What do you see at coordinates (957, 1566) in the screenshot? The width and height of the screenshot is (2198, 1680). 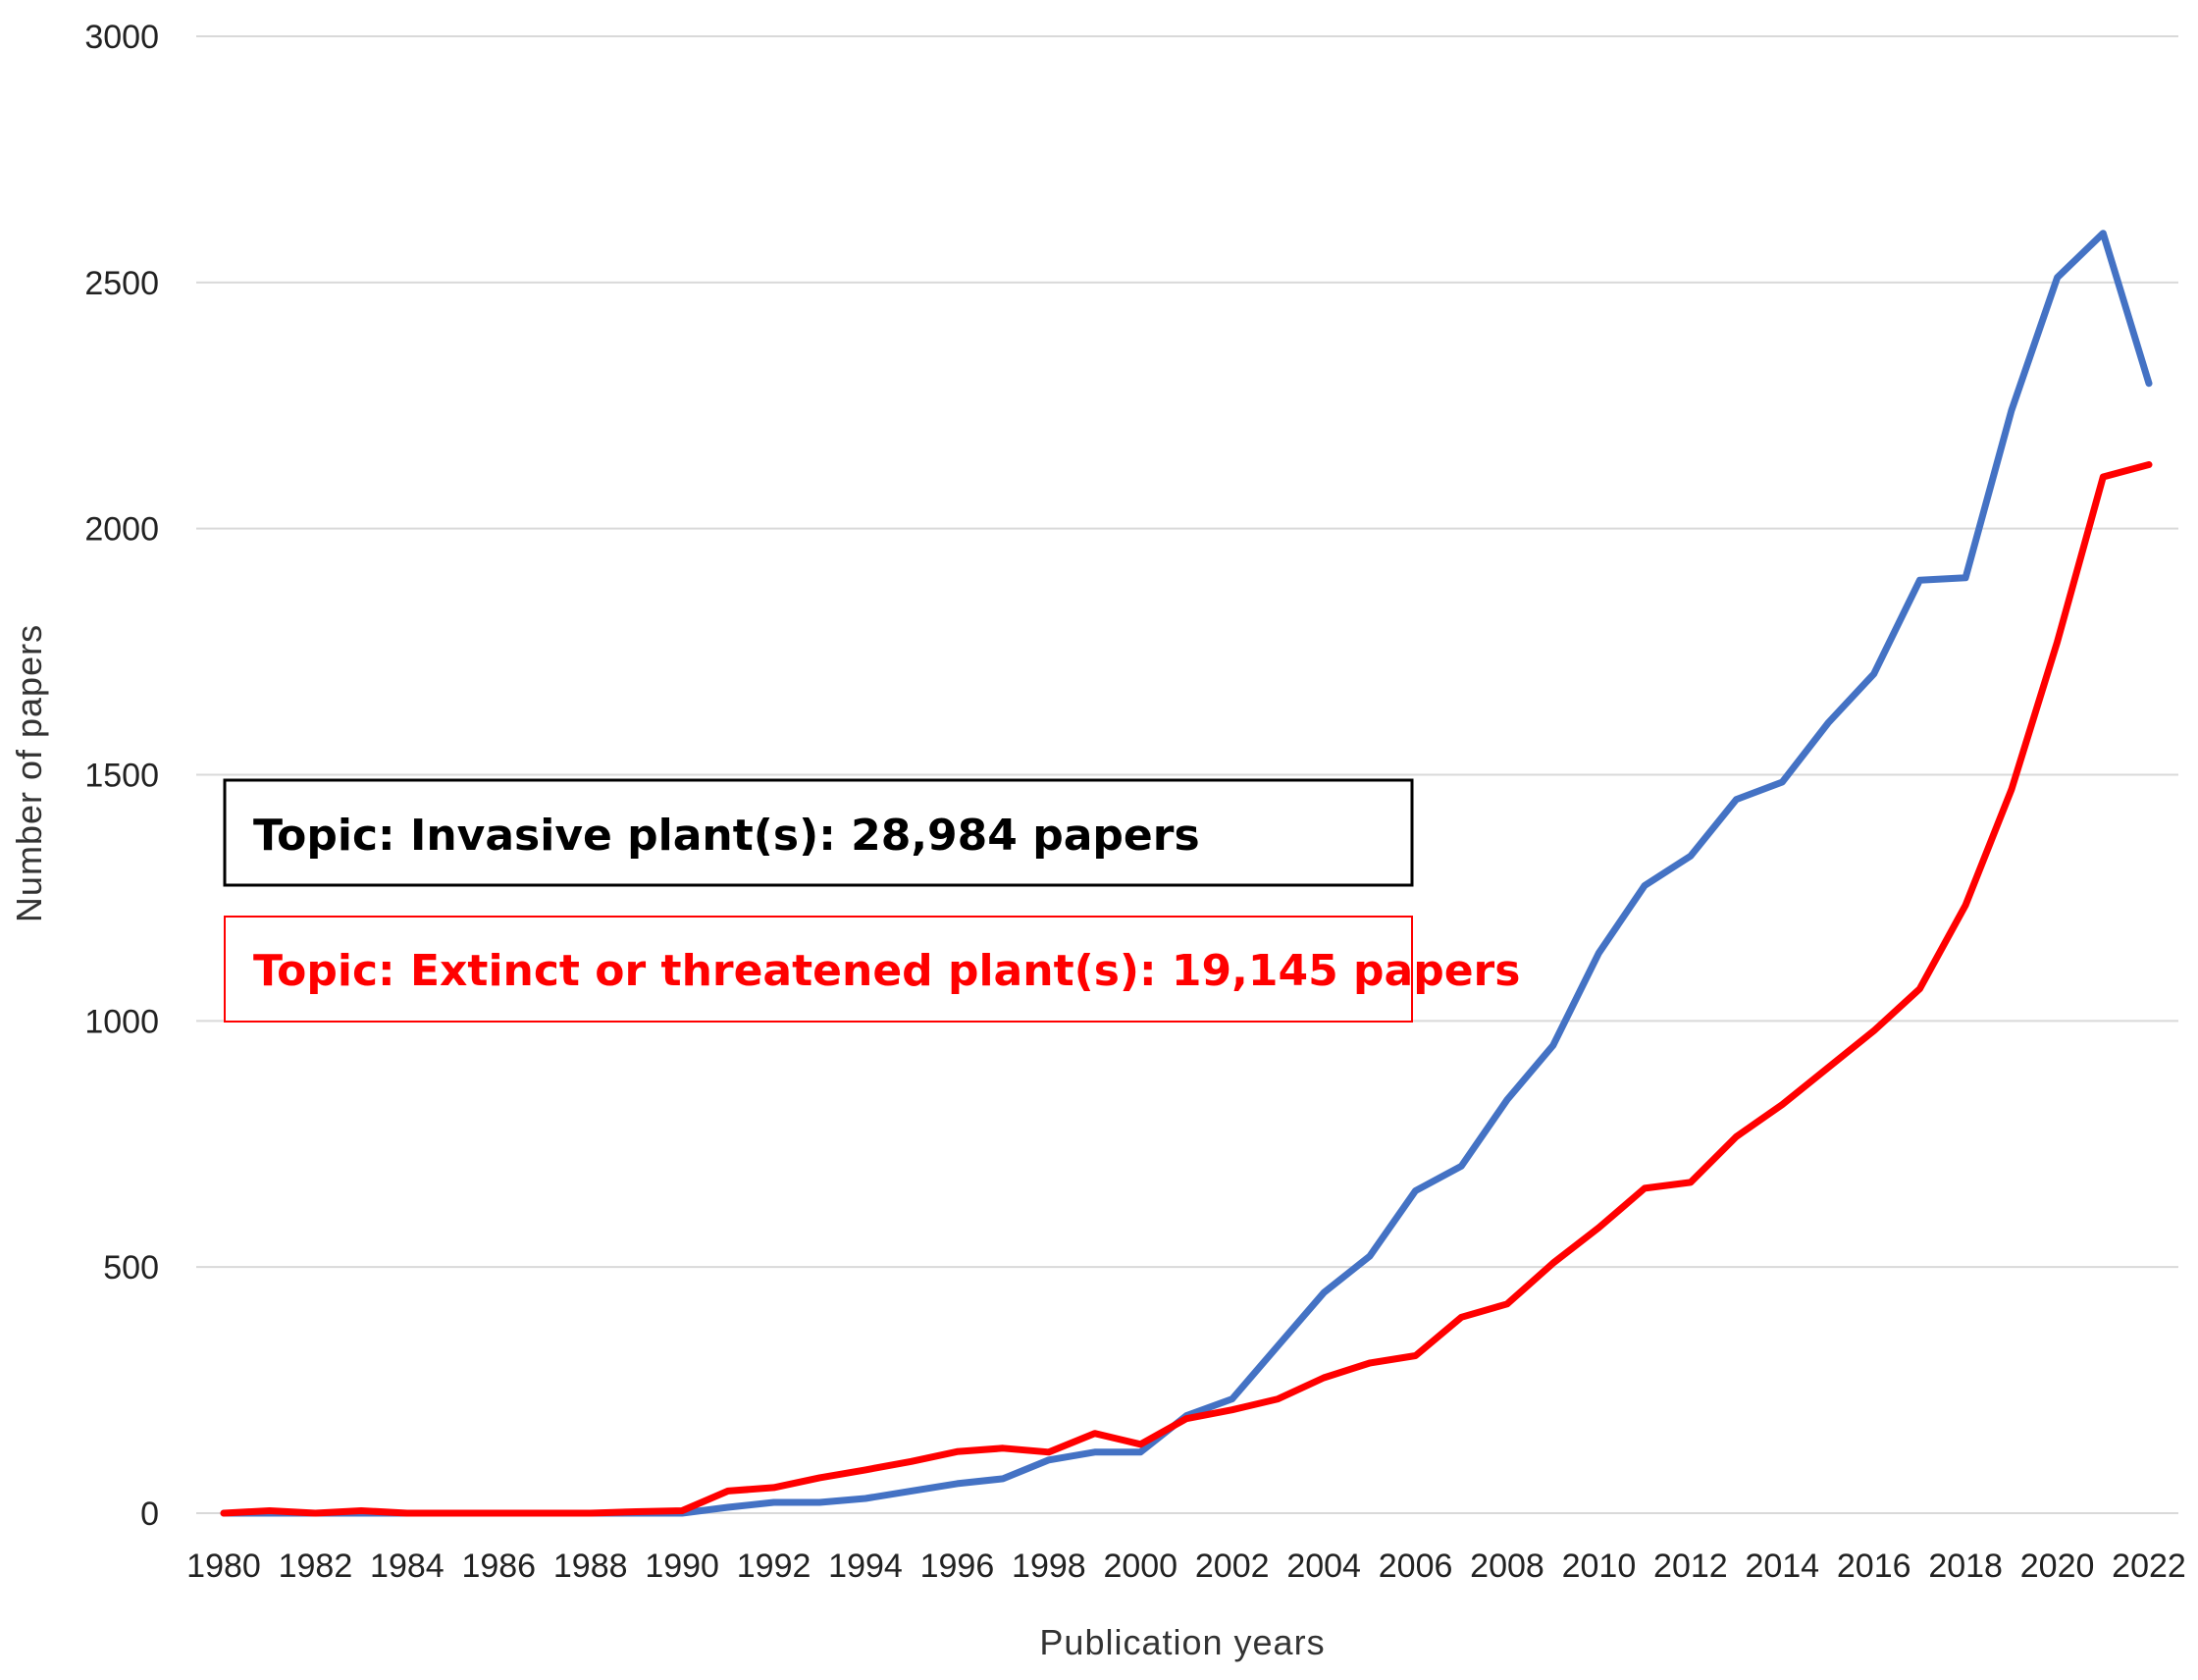 I see `x-tick-label-1996: 1996` at bounding box center [957, 1566].